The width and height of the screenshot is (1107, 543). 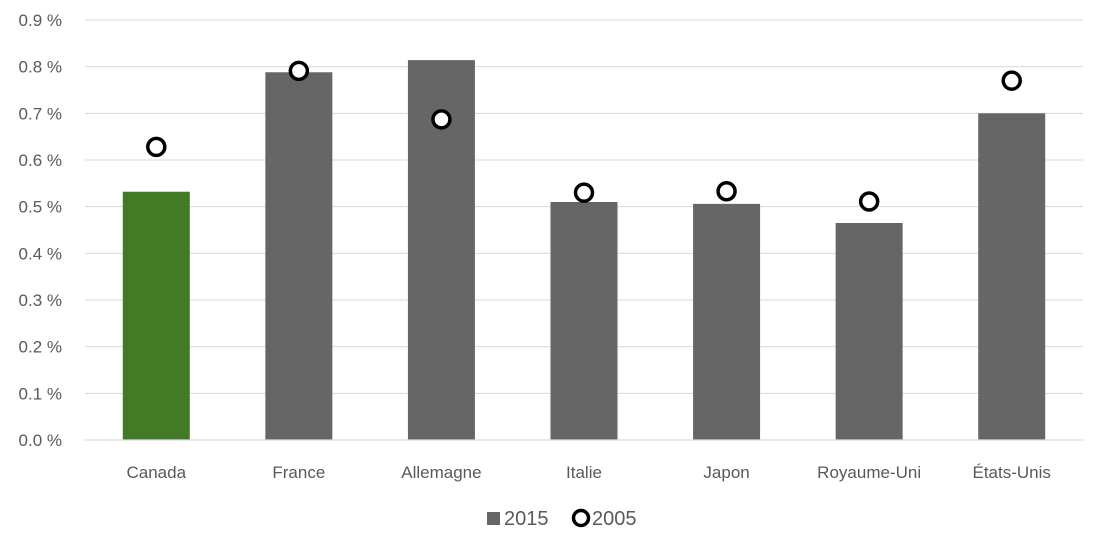 What do you see at coordinates (40, 20) in the screenshot?
I see `y-tick-label: 0.9 %` at bounding box center [40, 20].